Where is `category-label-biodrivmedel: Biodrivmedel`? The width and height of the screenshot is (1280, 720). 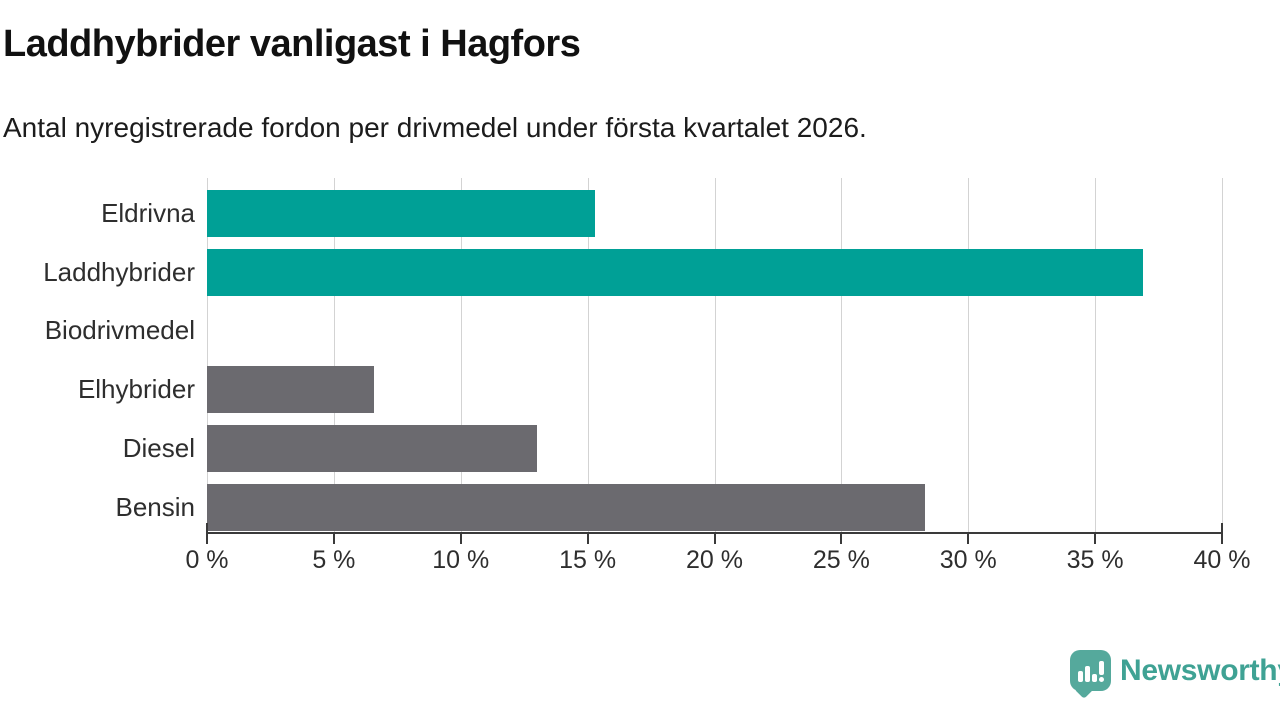
category-label-biodrivmedel: Biodrivmedel is located at coordinates (119, 330).